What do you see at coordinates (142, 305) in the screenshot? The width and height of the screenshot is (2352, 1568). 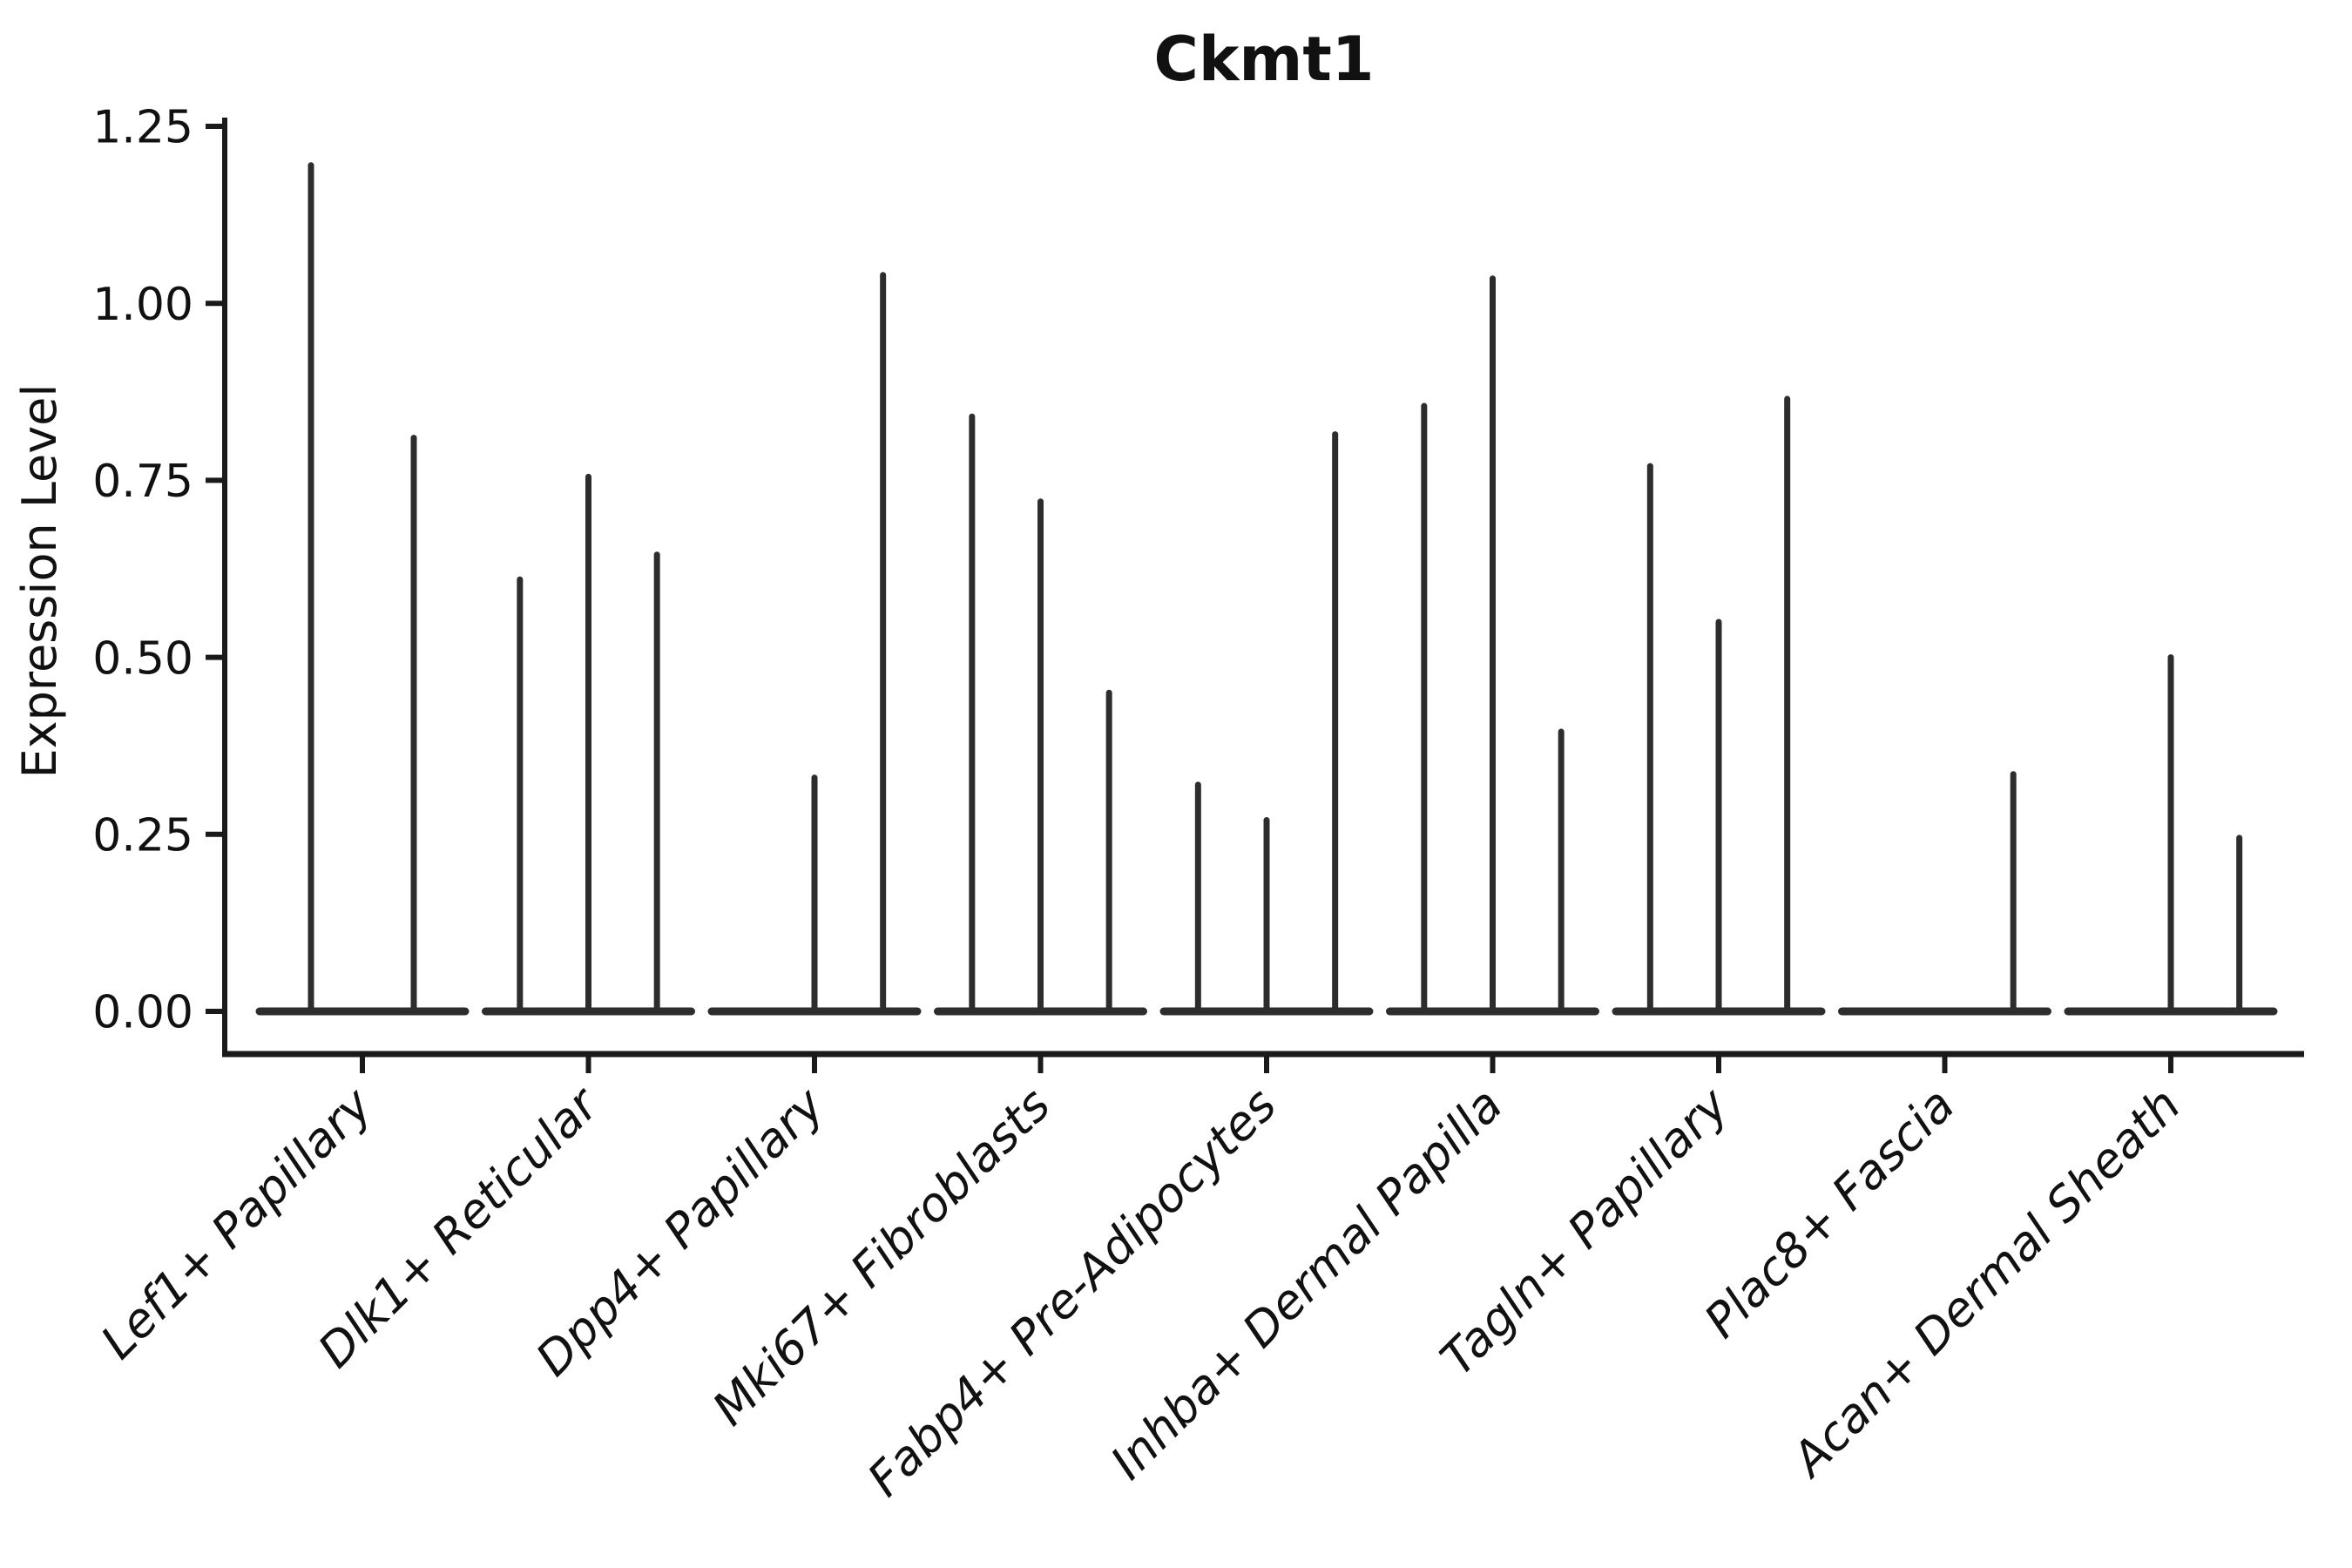 I see `y-tick-label: 1.00` at bounding box center [142, 305].